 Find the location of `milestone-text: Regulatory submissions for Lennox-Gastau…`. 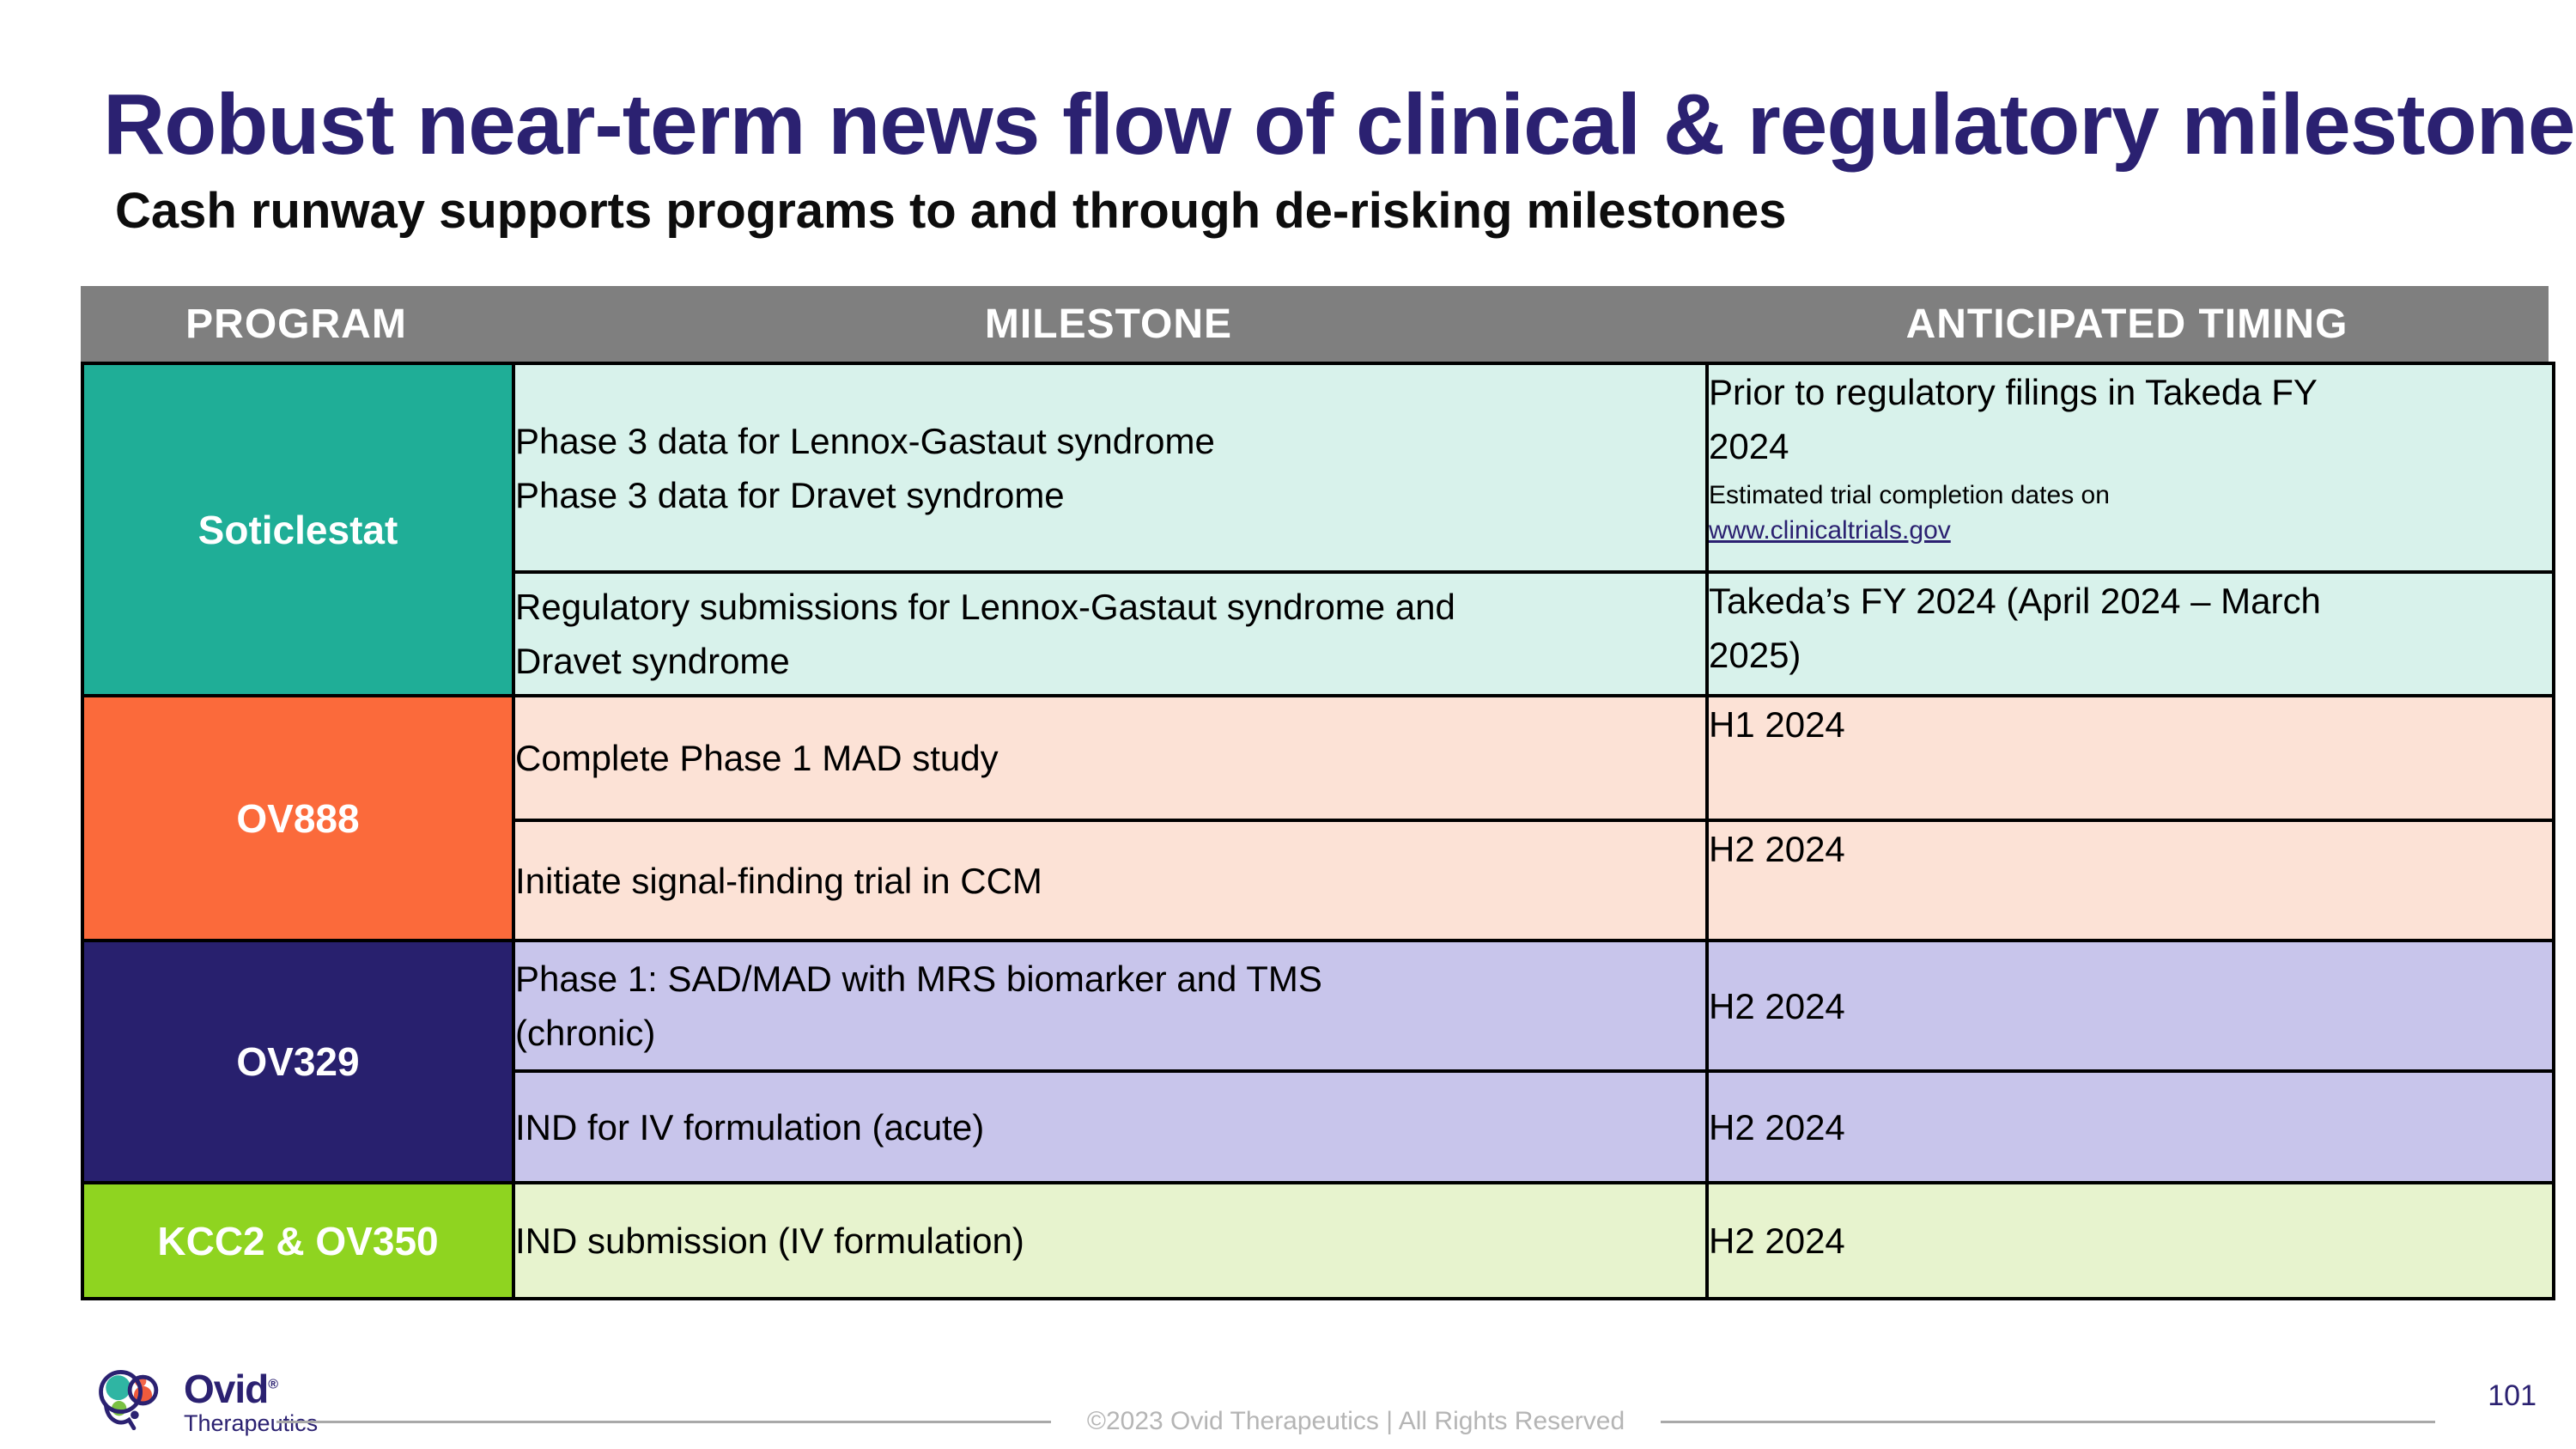

milestone-text: Regulatory submissions for Lennox-Gastau… is located at coordinates (985, 607).